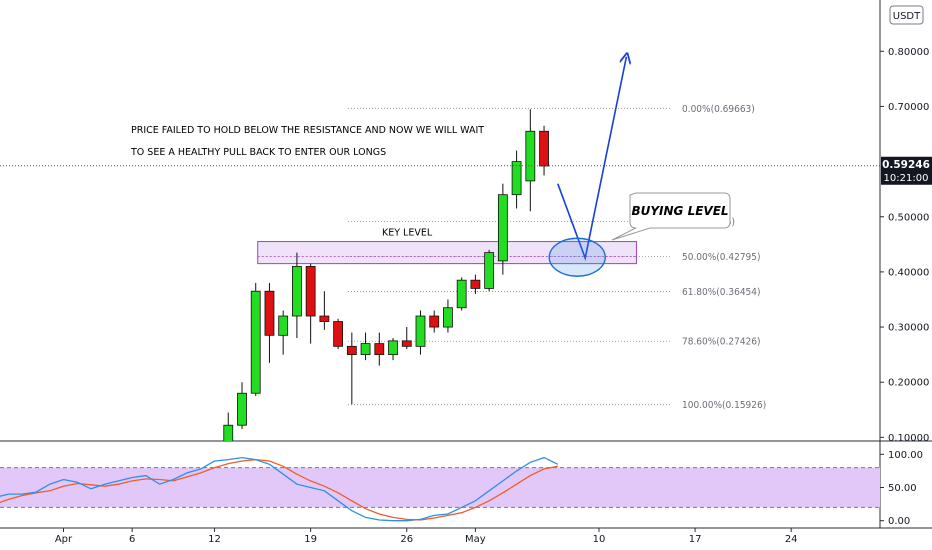 Image resolution: width=932 pixels, height=550 pixels. I want to click on price-tag-countdown: 10:21:00, so click(906, 178).